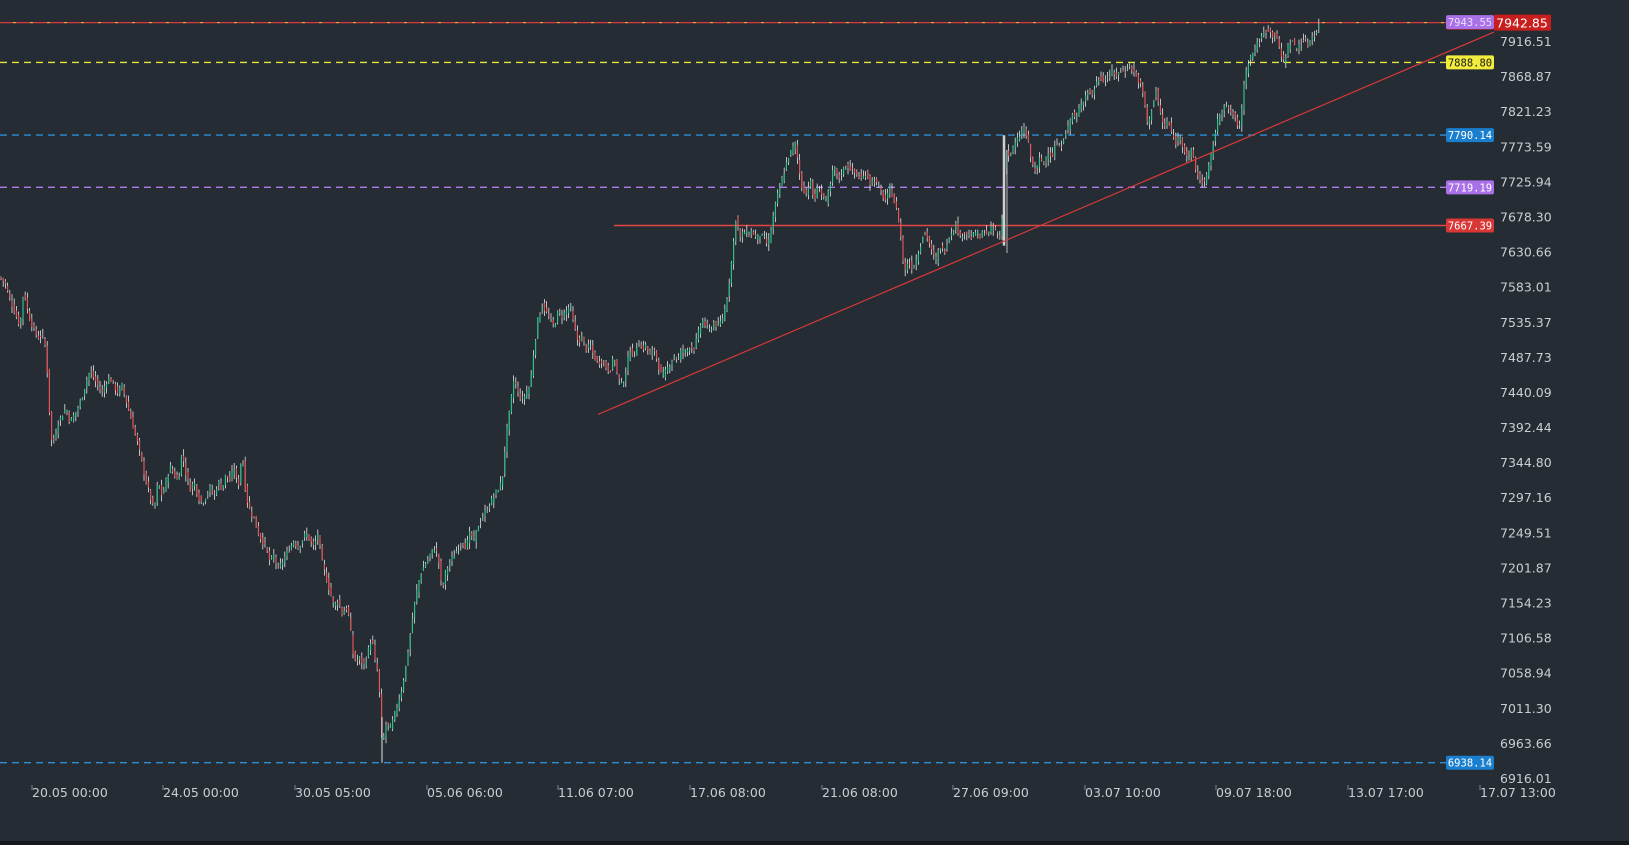 This screenshot has width=1629, height=845. What do you see at coordinates (1526, 181) in the screenshot?
I see `price-tick-label: 7725.94` at bounding box center [1526, 181].